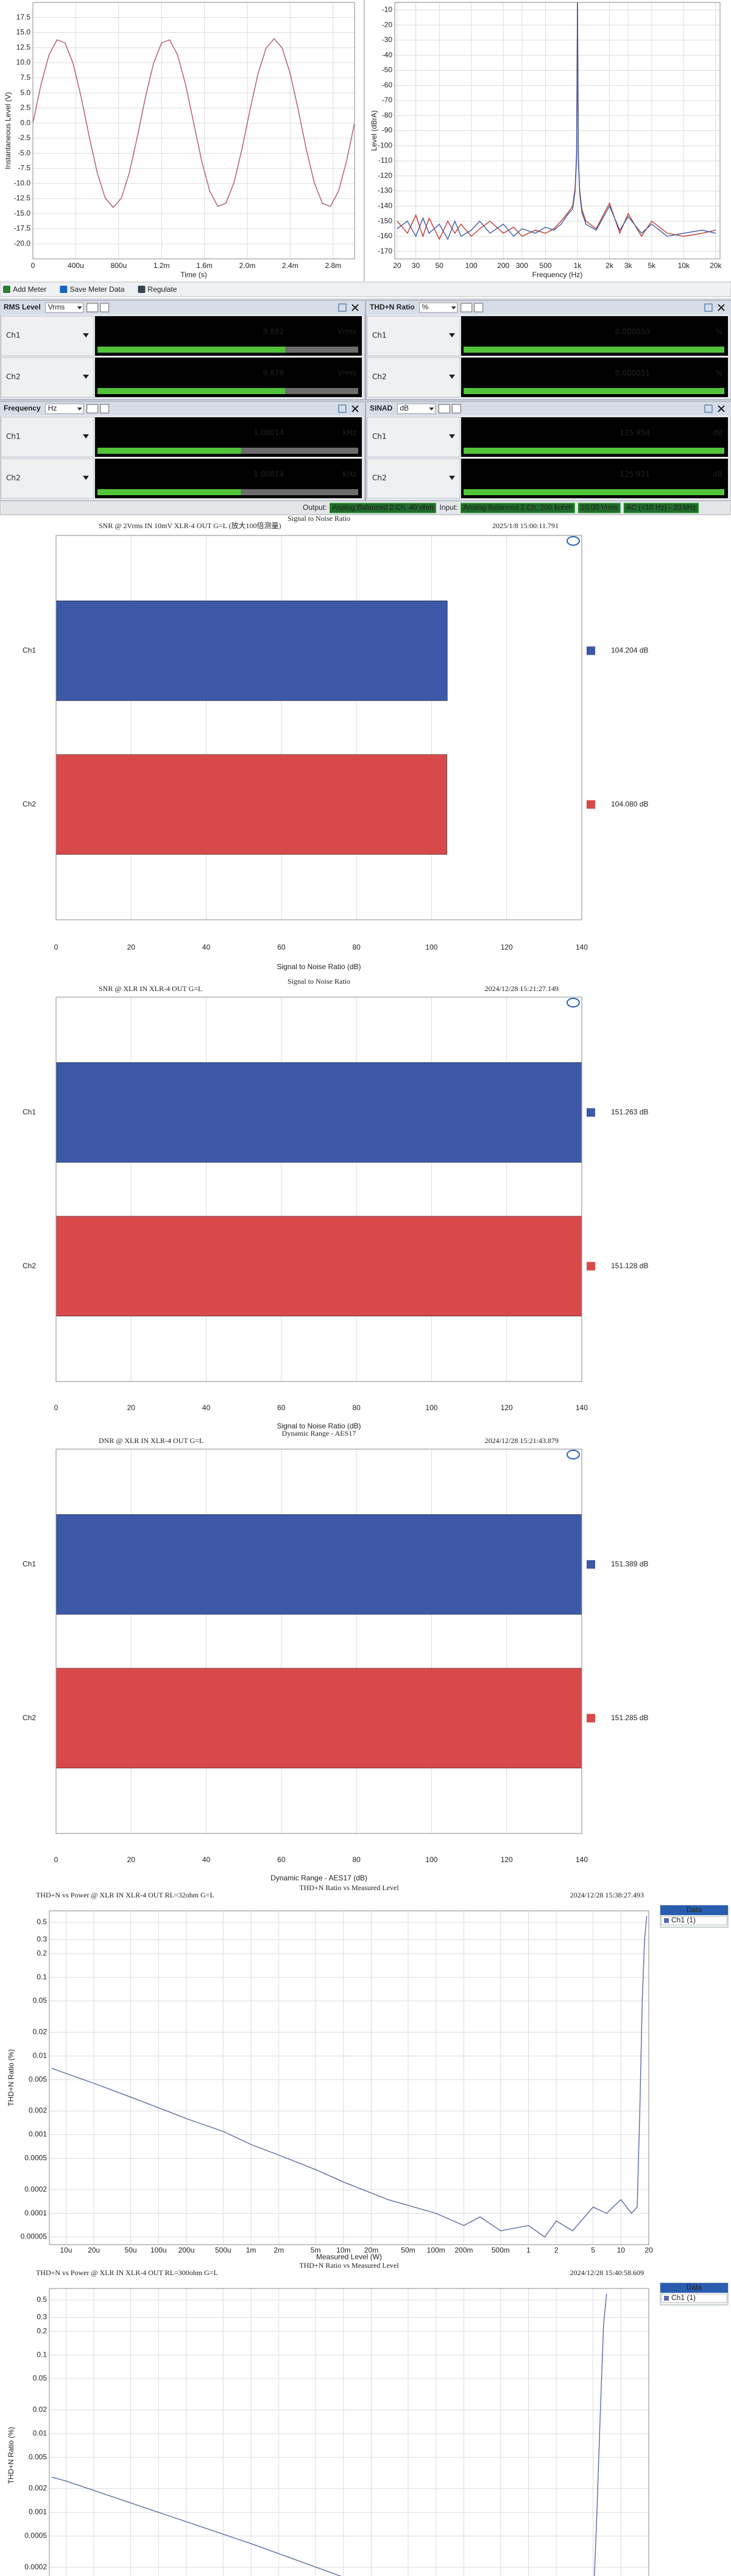  I want to click on category-label: Ch1, so click(29, 1564).